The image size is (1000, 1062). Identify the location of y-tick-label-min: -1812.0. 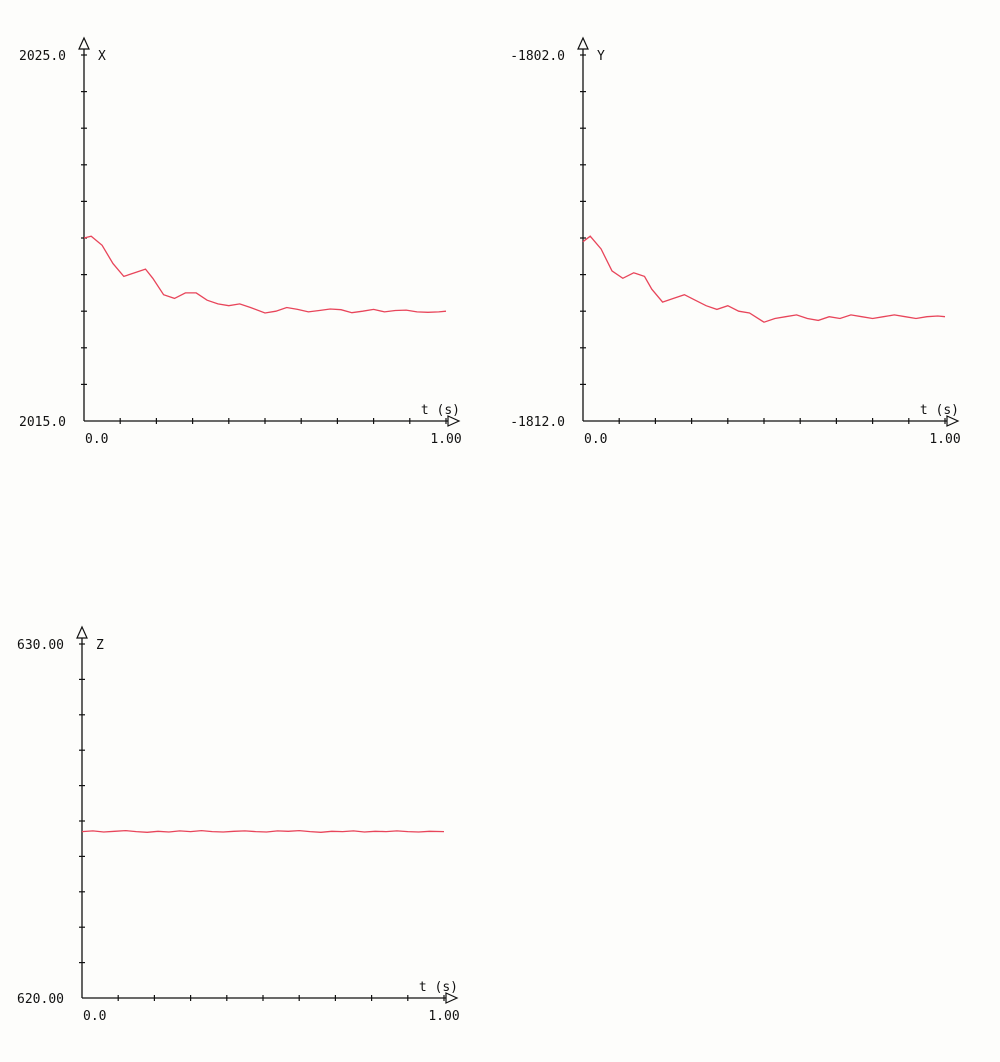
(537, 422).